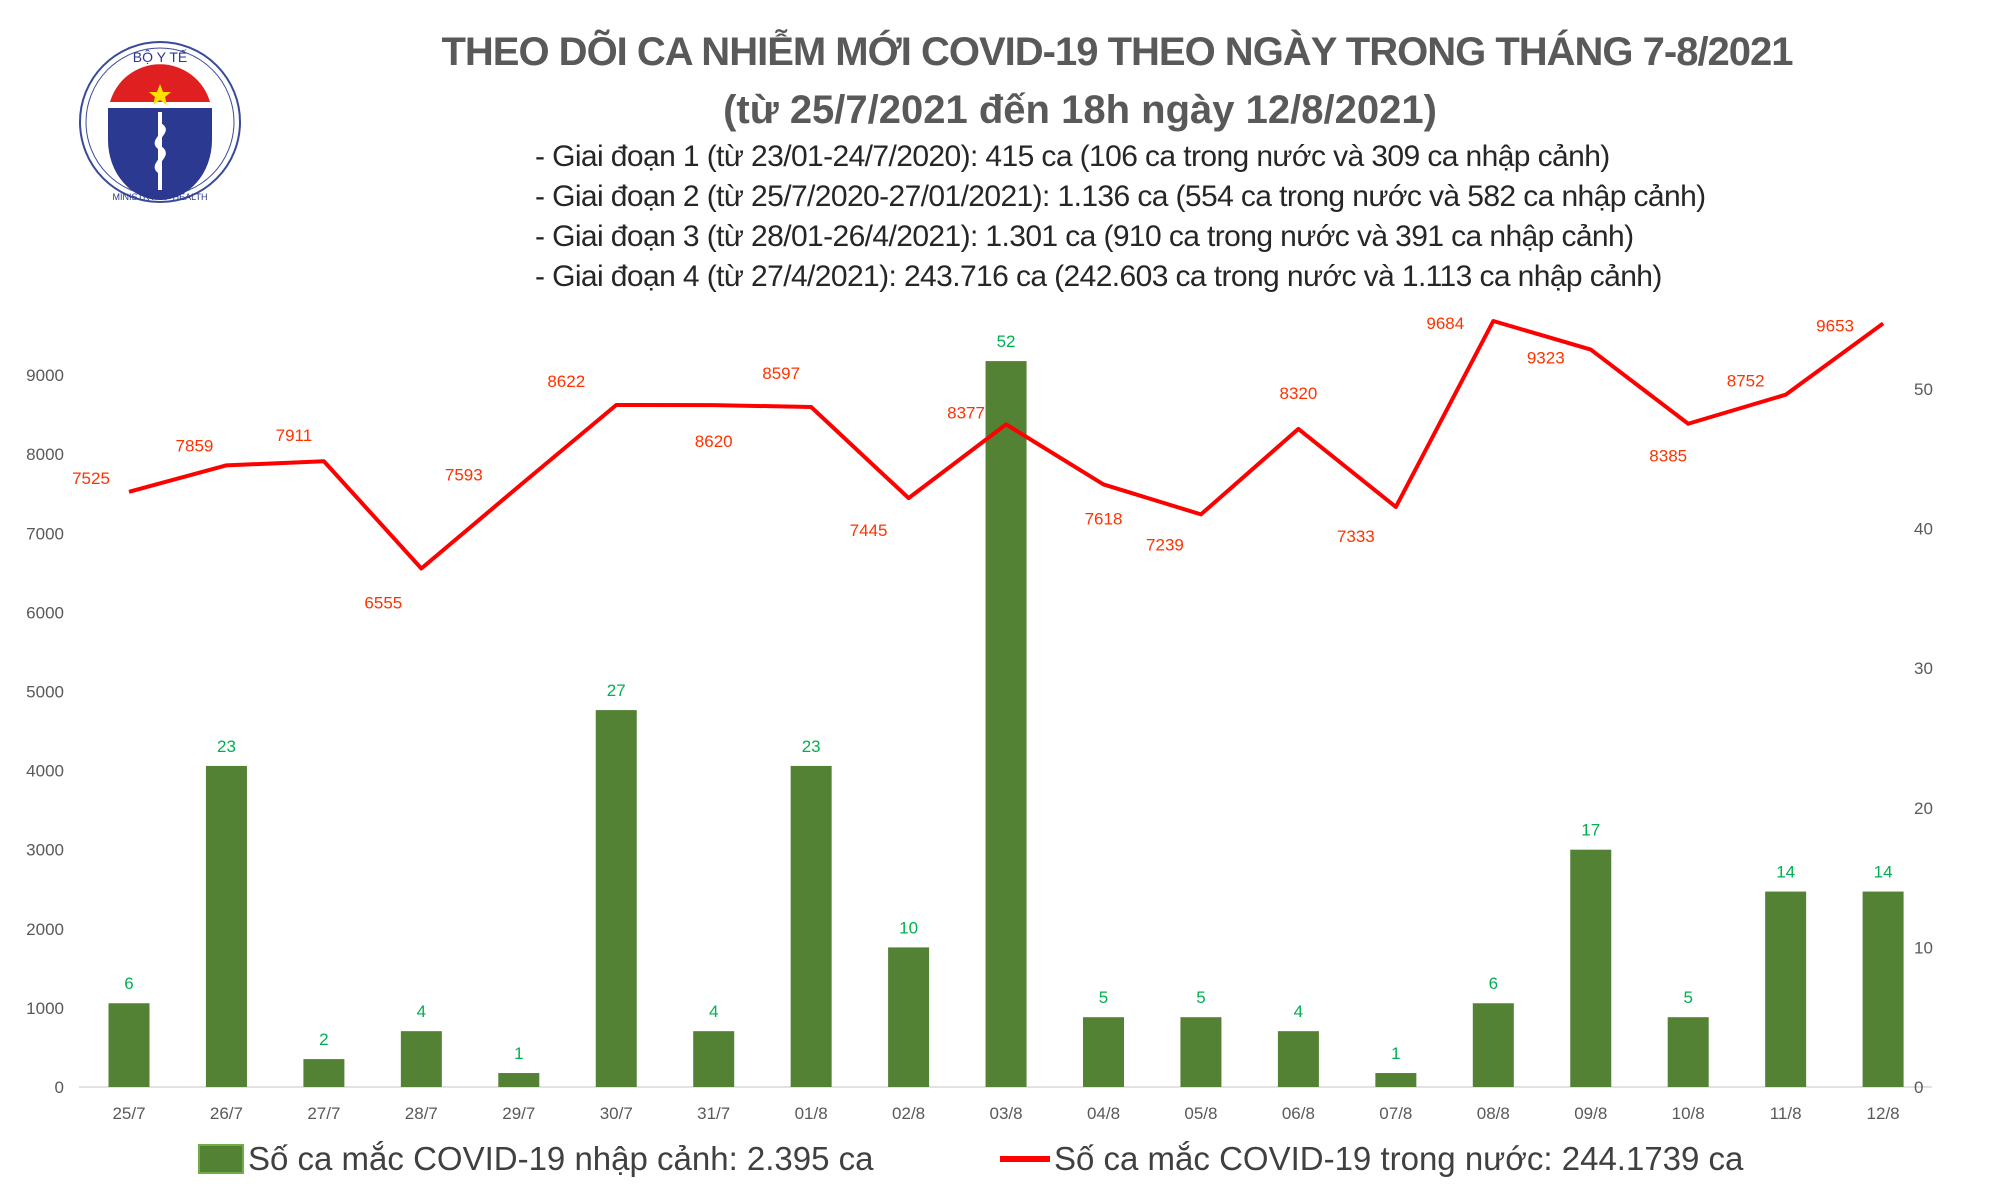  What do you see at coordinates (566, 381) in the screenshot?
I see `line-data-label: 8622` at bounding box center [566, 381].